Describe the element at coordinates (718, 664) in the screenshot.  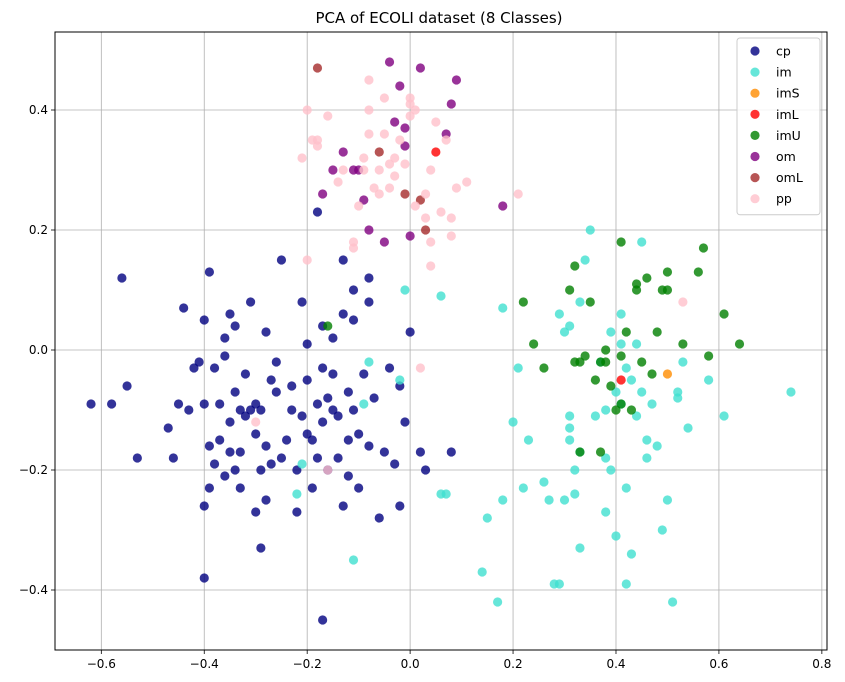
I see `x-tick-label: 0.6` at that location.